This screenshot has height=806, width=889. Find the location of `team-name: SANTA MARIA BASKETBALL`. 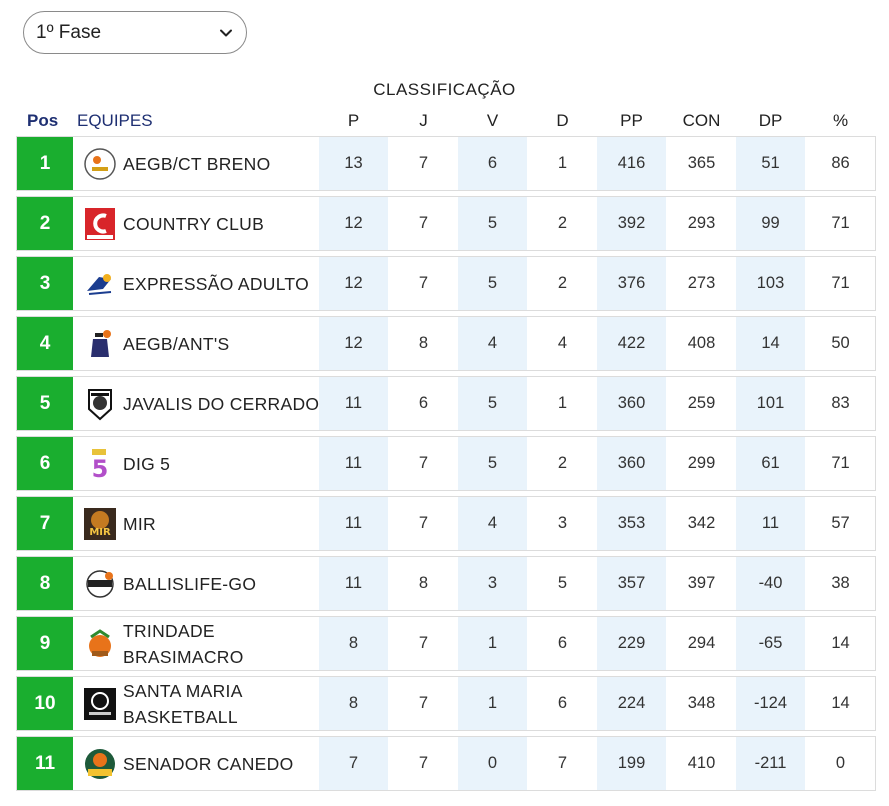

team-name: SANTA MARIA BASKETBALL is located at coordinates (182, 703).